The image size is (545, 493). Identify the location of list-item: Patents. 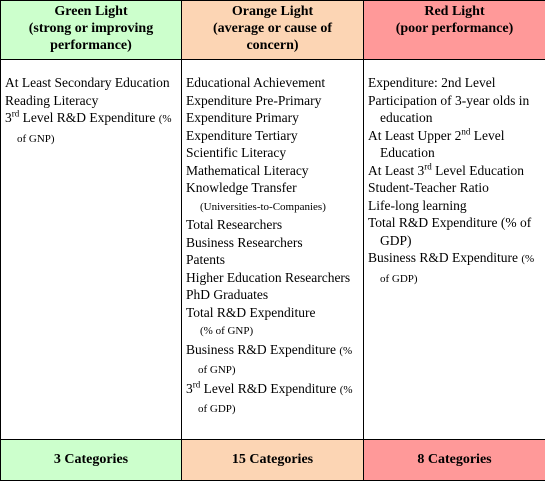
(205, 259).